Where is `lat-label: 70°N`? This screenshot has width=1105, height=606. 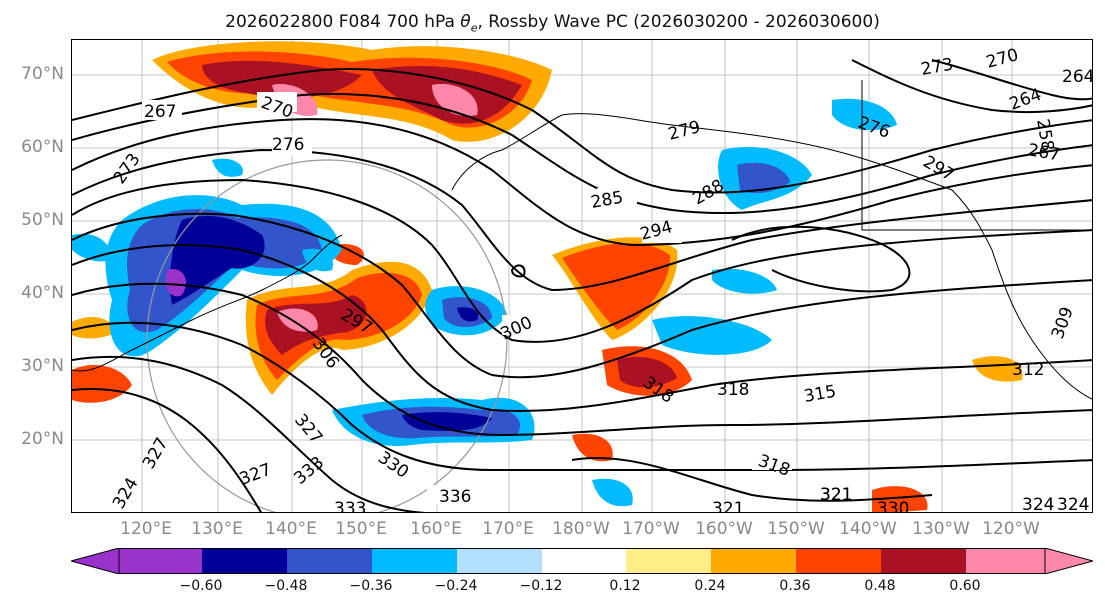 lat-label: 70°N is located at coordinates (42, 74).